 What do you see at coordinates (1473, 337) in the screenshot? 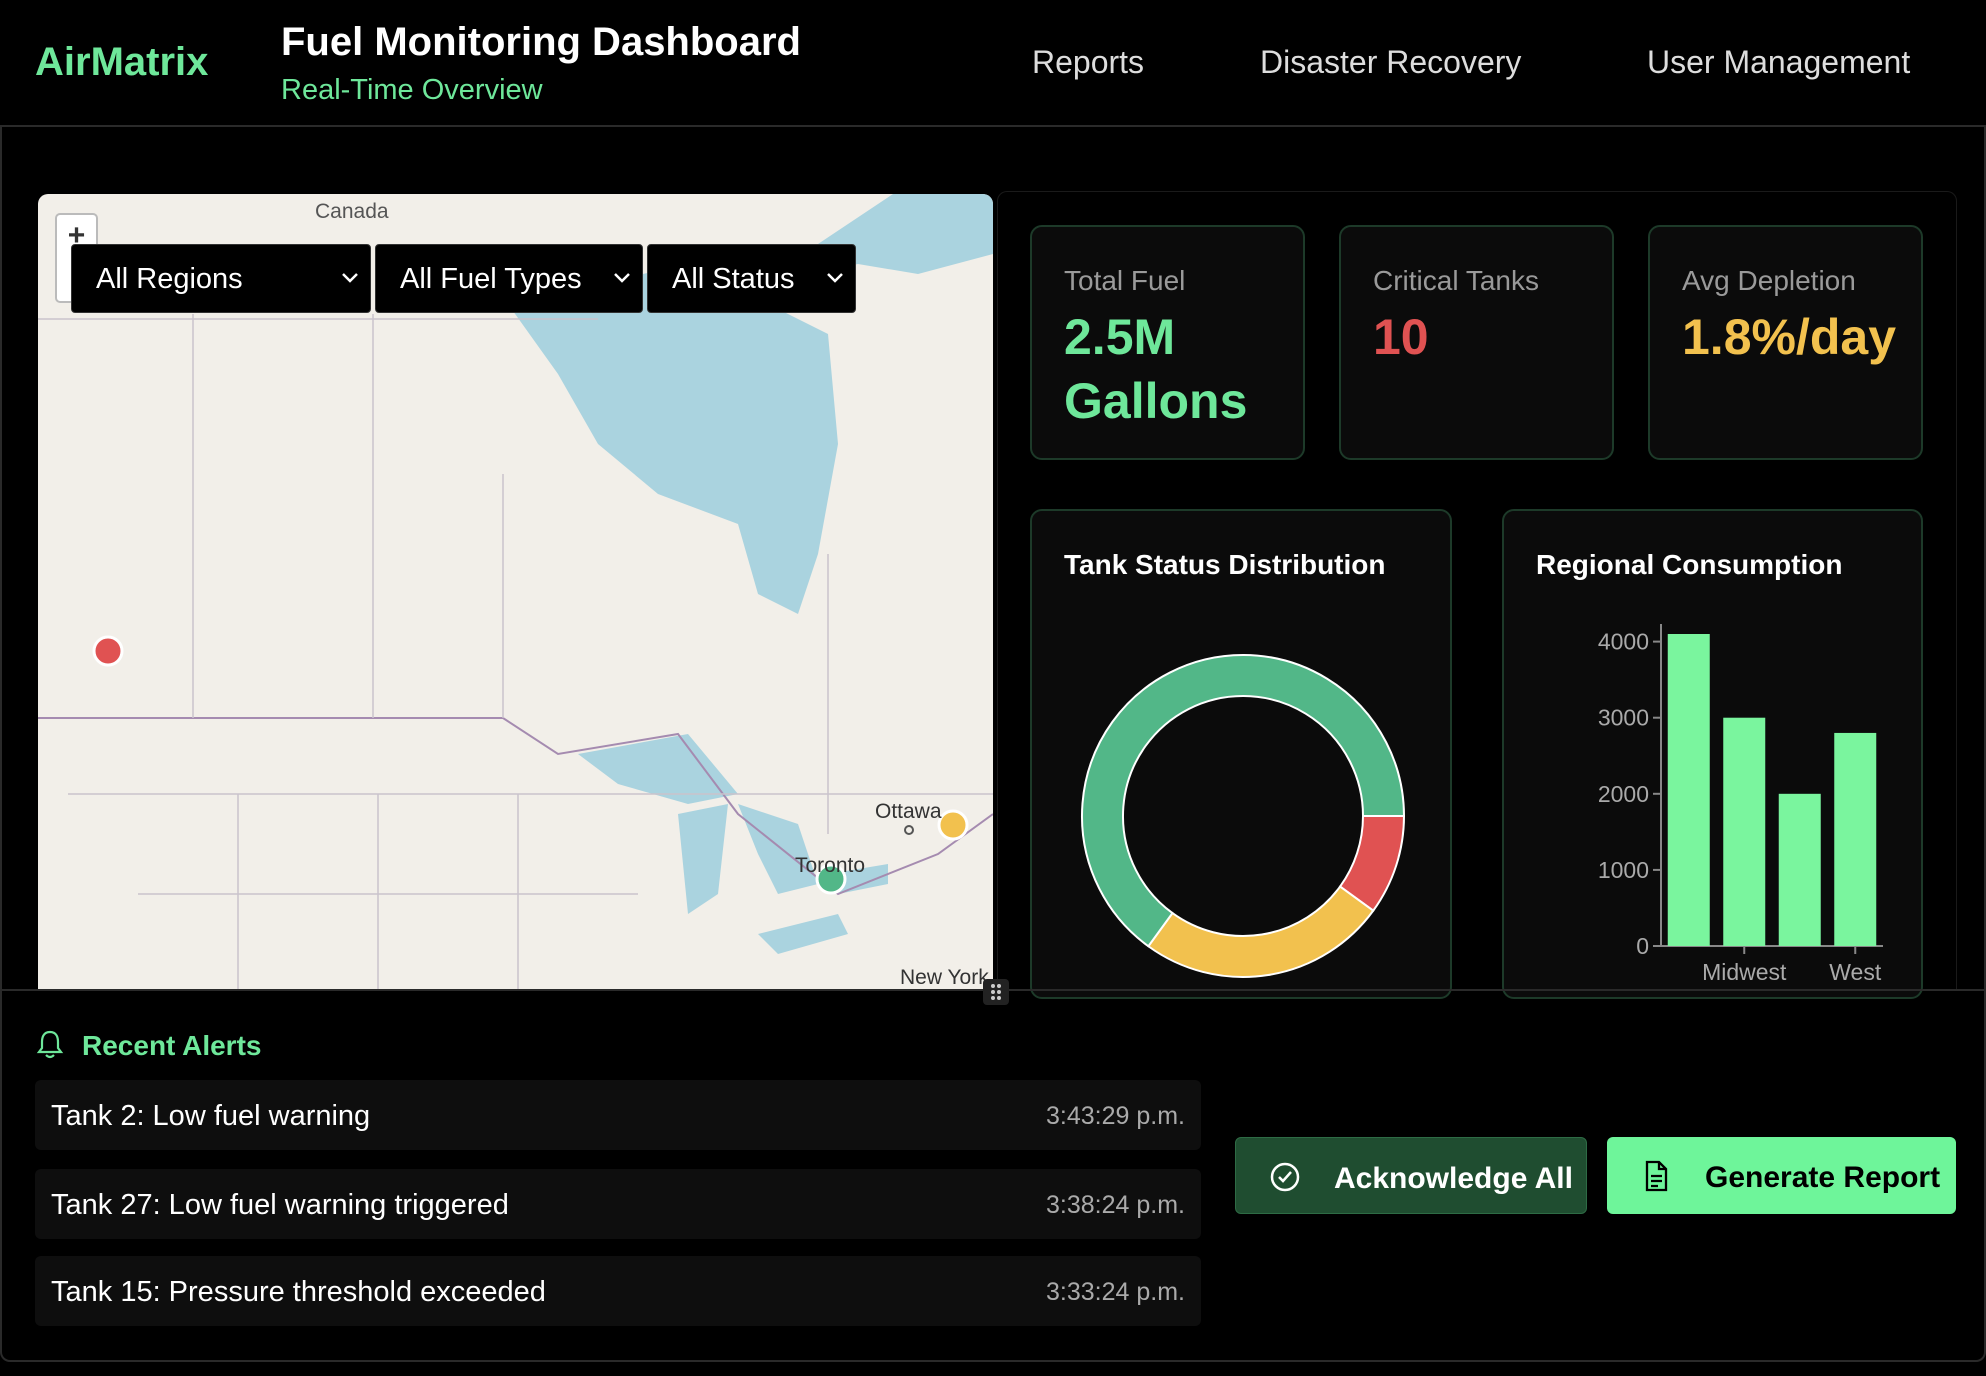
I see `stat-value: 10` at bounding box center [1473, 337].